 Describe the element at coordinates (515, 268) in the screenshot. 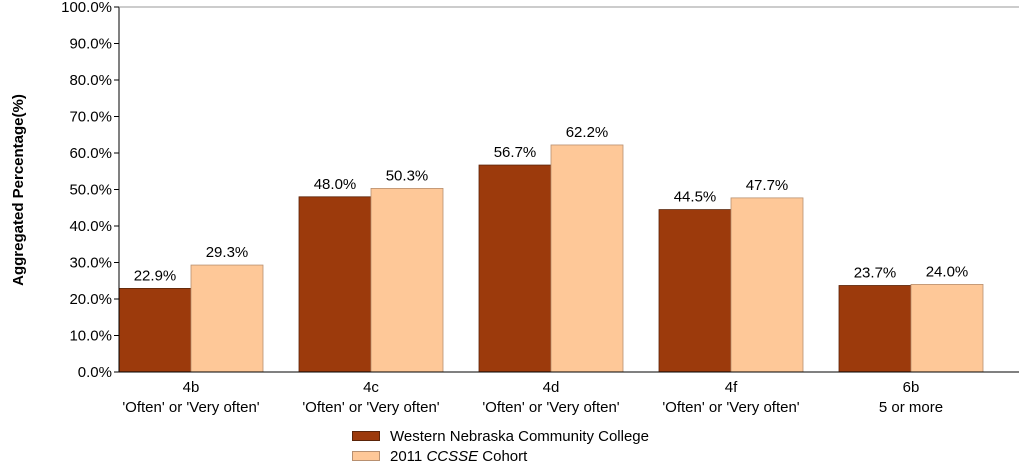

I see `bar-wncc-4d` at that location.